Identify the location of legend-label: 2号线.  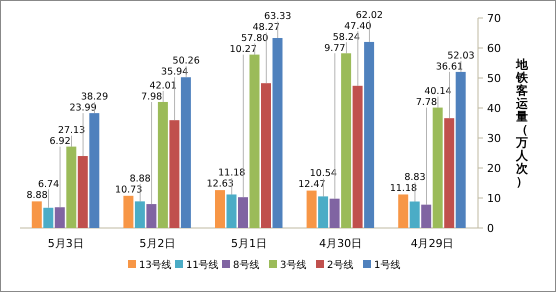
(340, 265).